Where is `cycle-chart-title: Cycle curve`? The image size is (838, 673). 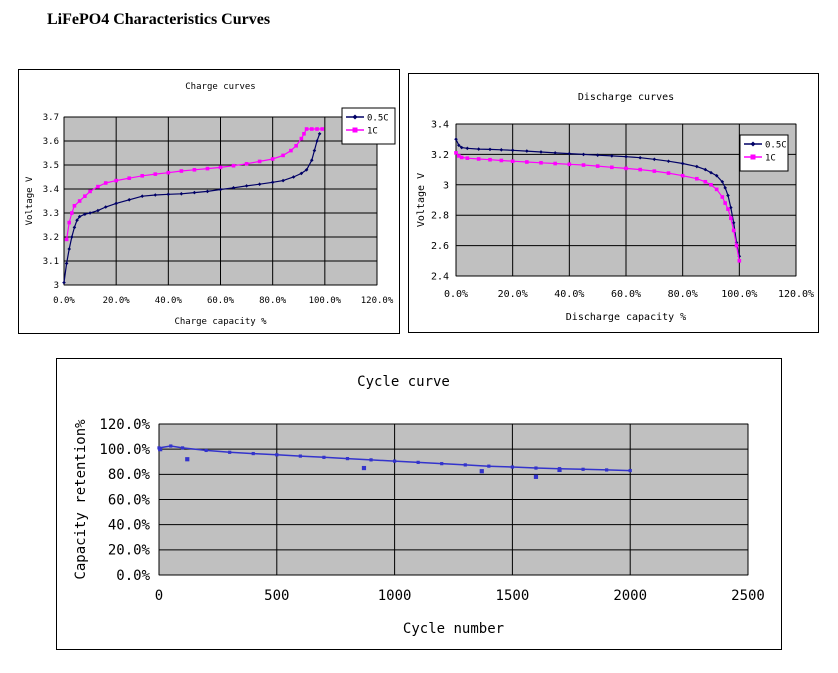
cycle-chart-title: Cycle curve is located at coordinates (403, 382).